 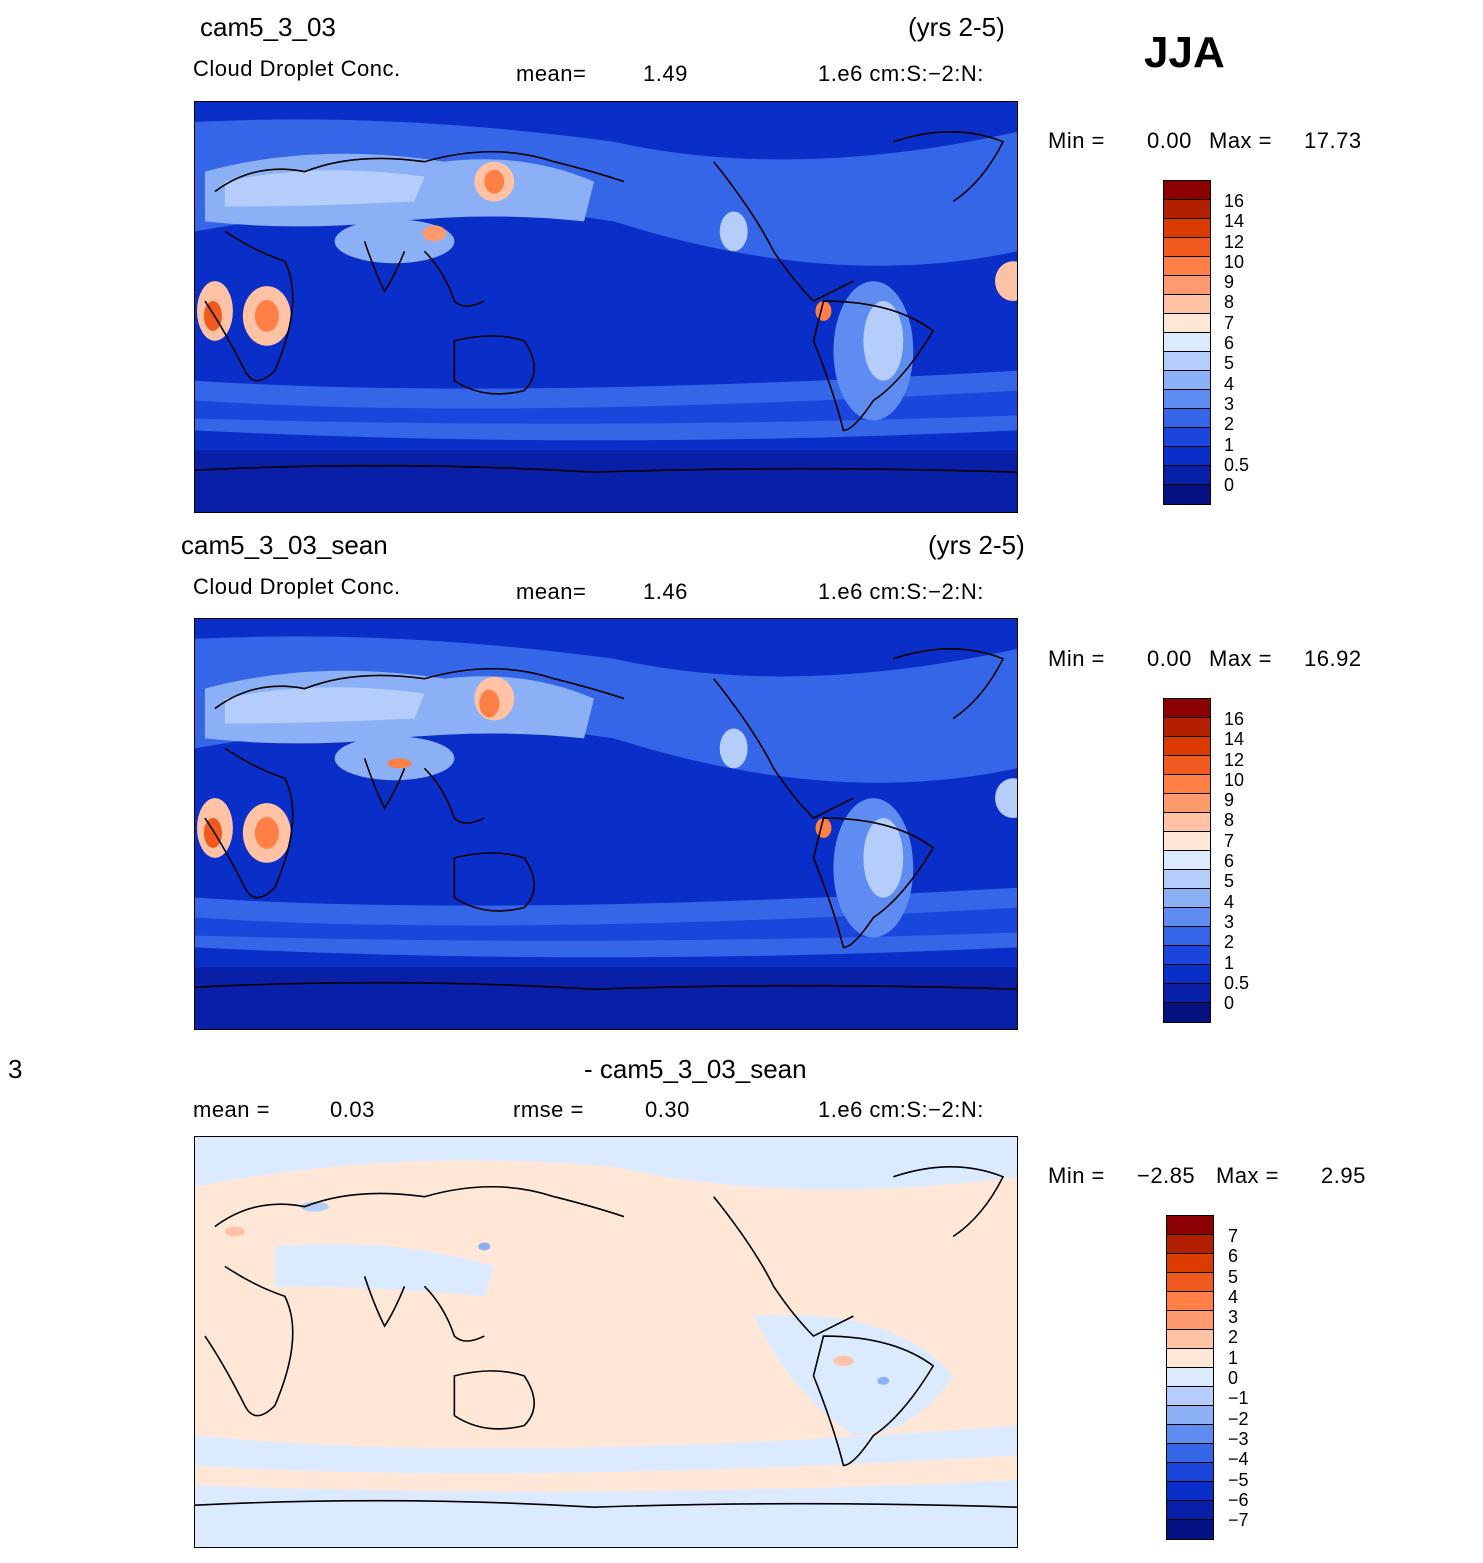 I want to click on panel1-colorbar-ticks: 16 14 12 10 9 8 7 6 5 4 3 2 1 0.5 0, so click(x=1236, y=343).